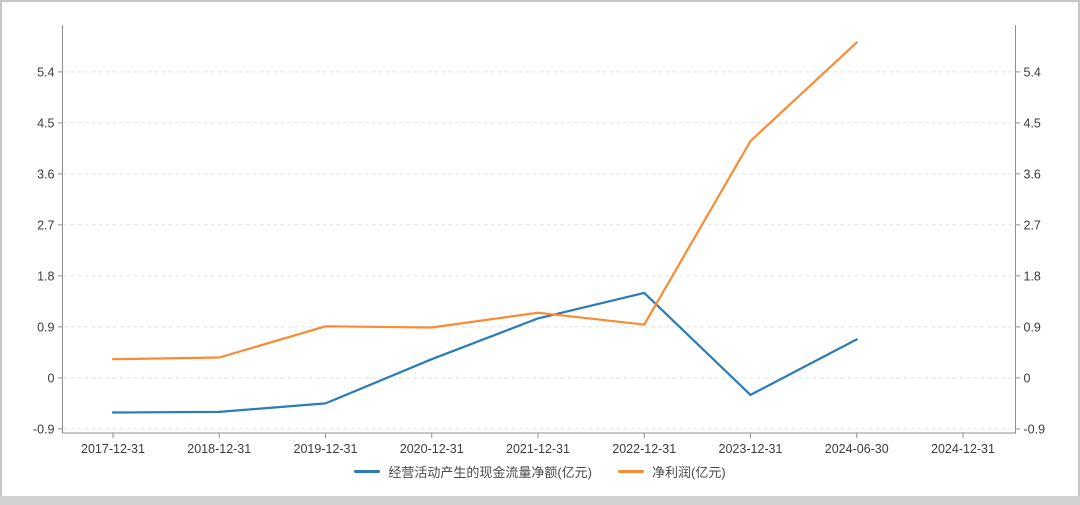 Image resolution: width=1080 pixels, height=505 pixels. I want to click on y-axis-label-right: 4.5, so click(1032, 123).